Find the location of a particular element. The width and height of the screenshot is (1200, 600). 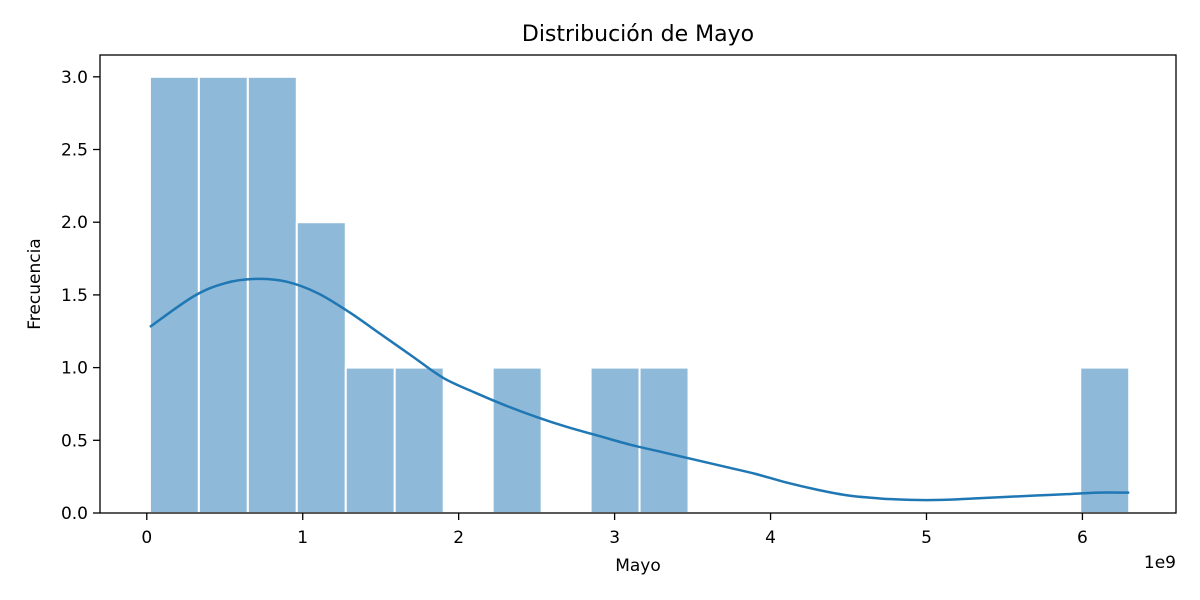

y-tick-label: 3.0 is located at coordinates (74, 78).